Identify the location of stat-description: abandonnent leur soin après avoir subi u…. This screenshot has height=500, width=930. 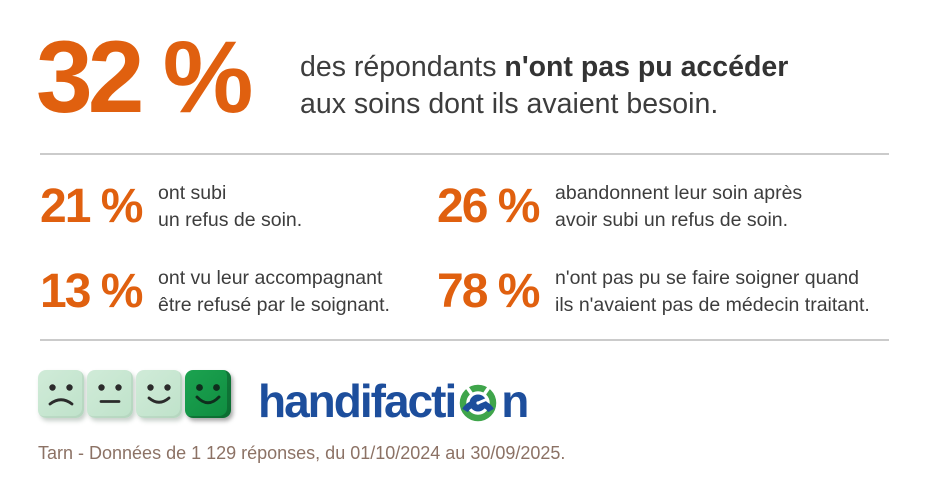
(678, 206).